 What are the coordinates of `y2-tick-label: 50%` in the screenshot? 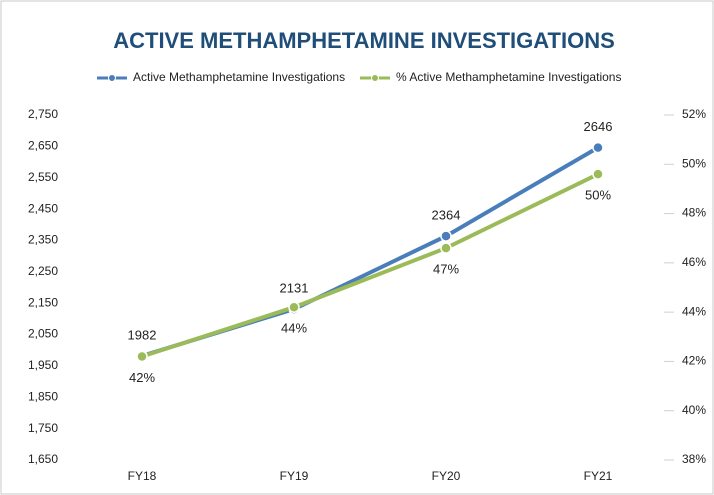 It's located at (694, 163).